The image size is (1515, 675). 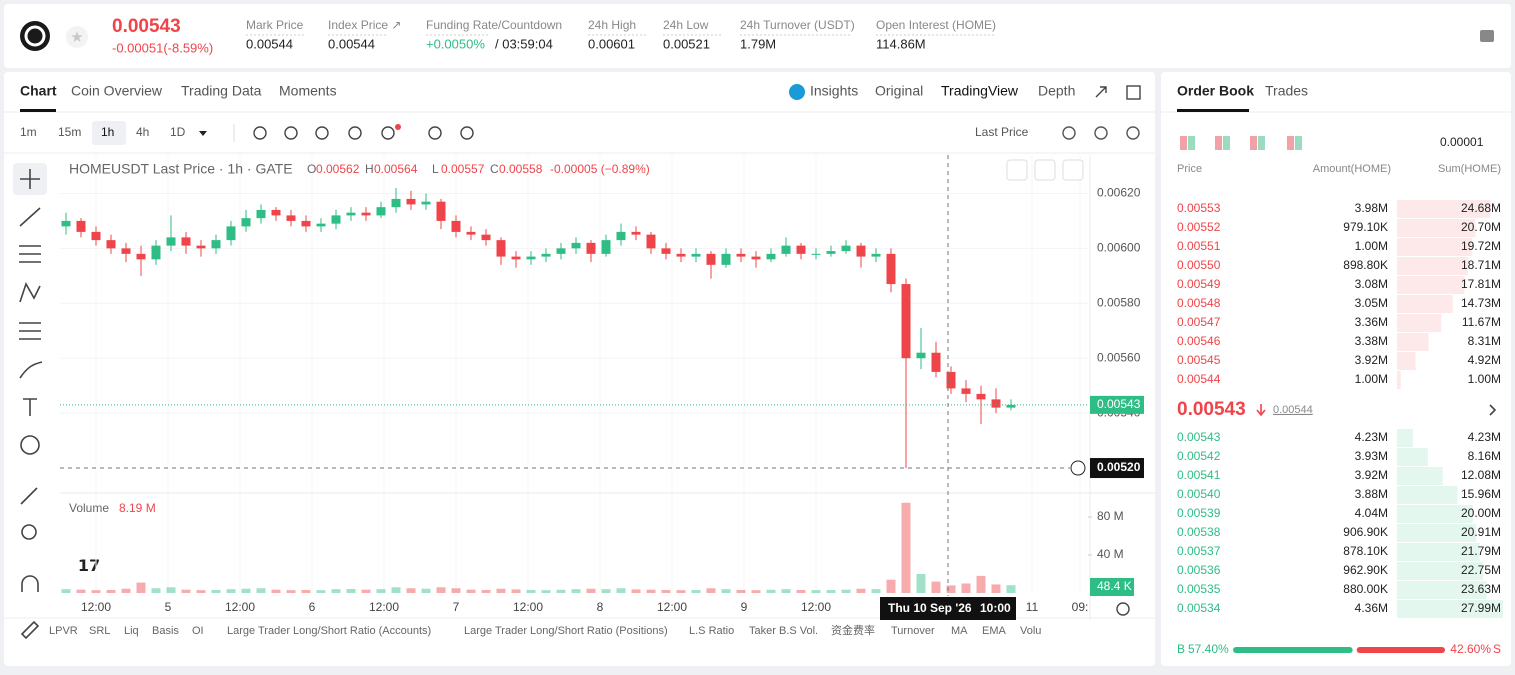 I want to click on ob-price: 0.00552, so click(x=1199, y=227).